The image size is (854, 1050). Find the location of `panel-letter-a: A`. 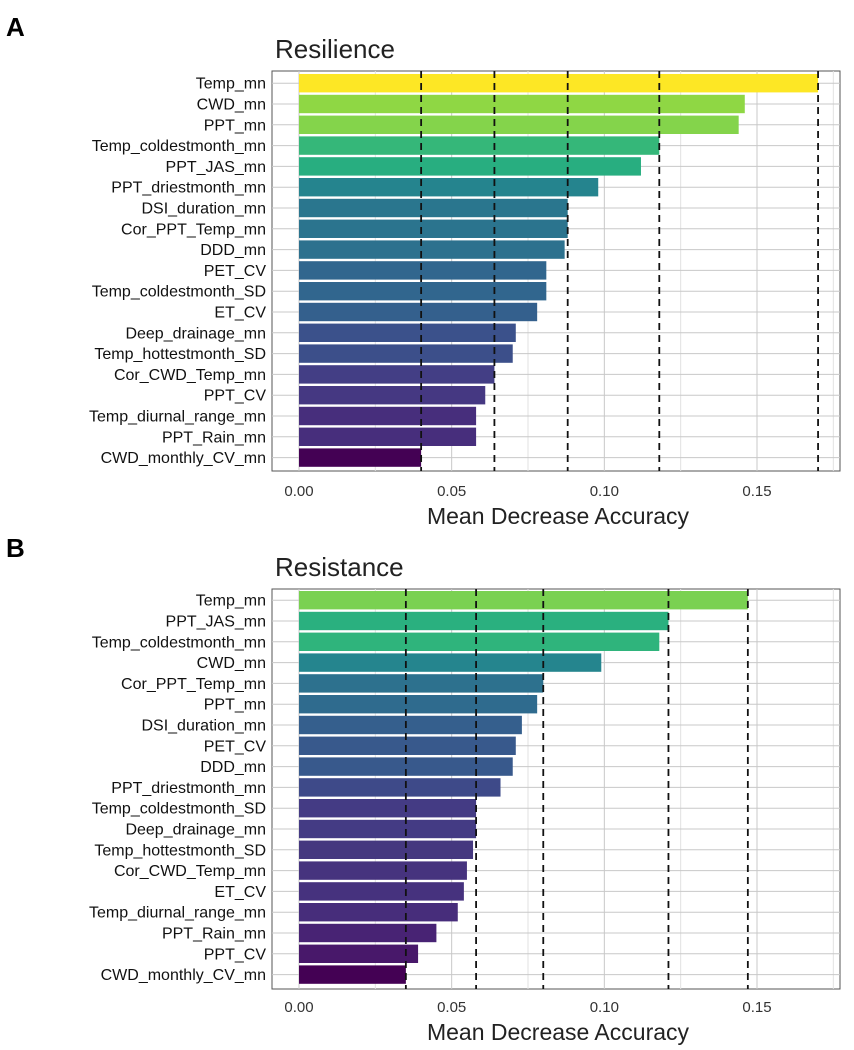

panel-letter-a: A is located at coordinates (15, 27).